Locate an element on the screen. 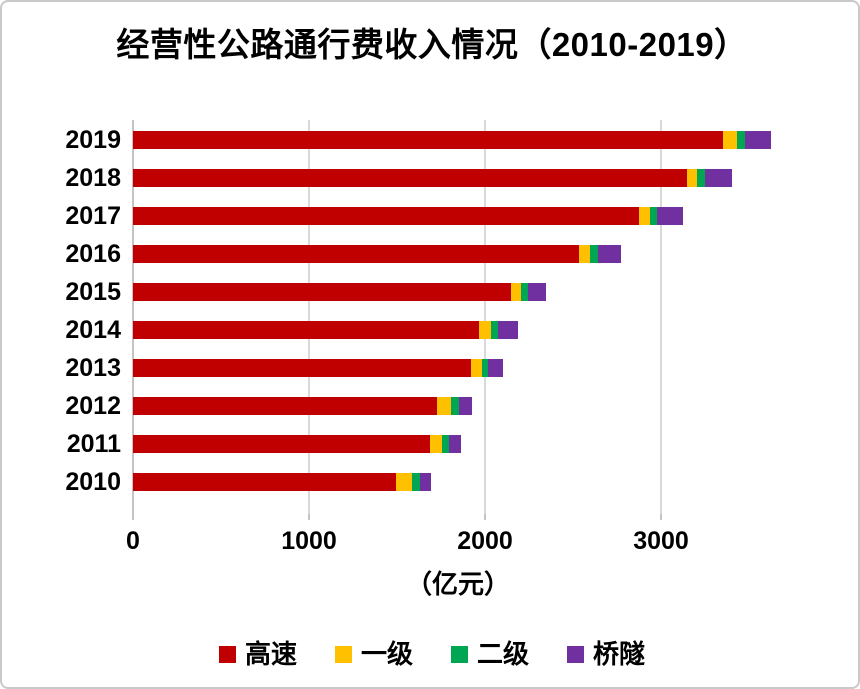 Image resolution: width=860 pixels, height=689 pixels. bar-segment-2017-高速 is located at coordinates (386, 216).